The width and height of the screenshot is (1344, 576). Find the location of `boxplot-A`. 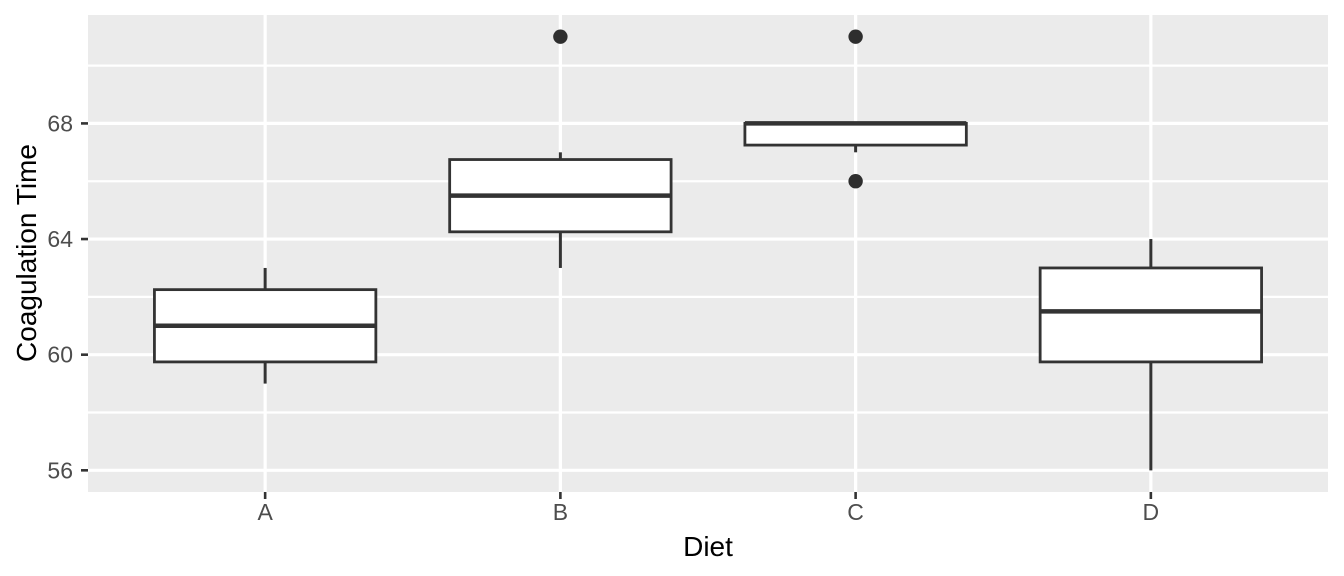

boxplot-A is located at coordinates (265, 325).